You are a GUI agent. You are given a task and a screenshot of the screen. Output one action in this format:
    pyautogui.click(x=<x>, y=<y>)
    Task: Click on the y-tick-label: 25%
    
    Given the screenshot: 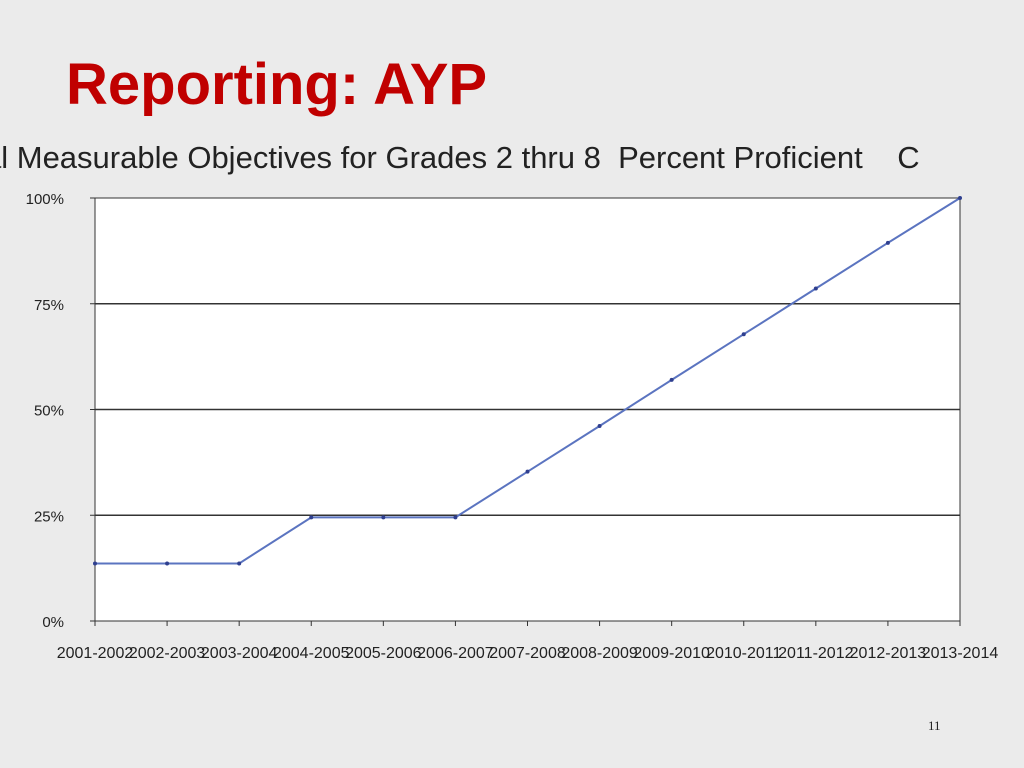 What is the action you would take?
    pyautogui.click(x=49, y=516)
    